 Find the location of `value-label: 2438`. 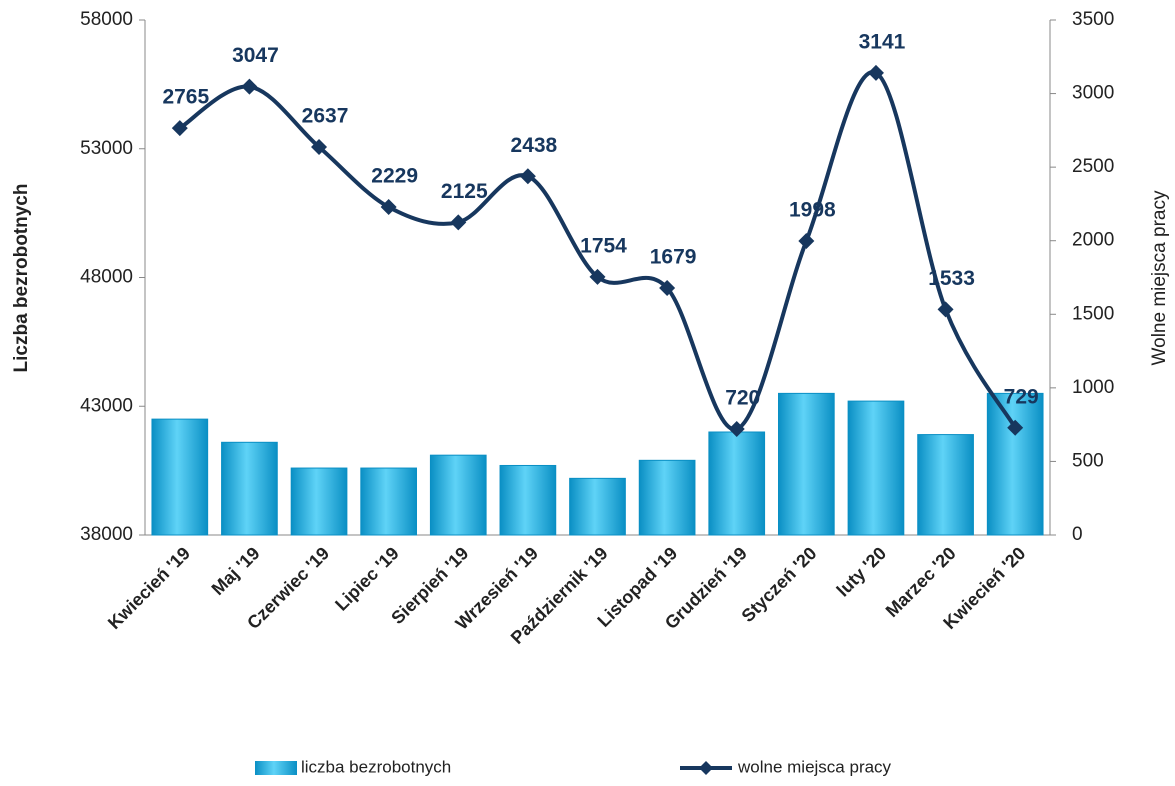

value-label: 2438 is located at coordinates (534, 145).